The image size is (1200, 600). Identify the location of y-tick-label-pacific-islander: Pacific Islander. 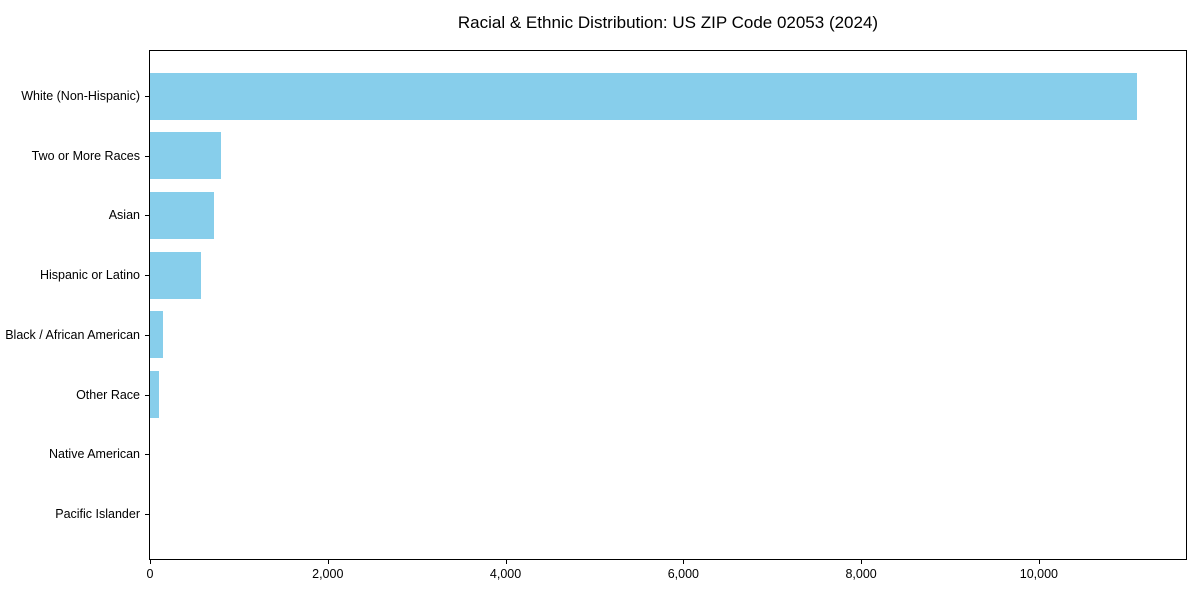
(97, 514).